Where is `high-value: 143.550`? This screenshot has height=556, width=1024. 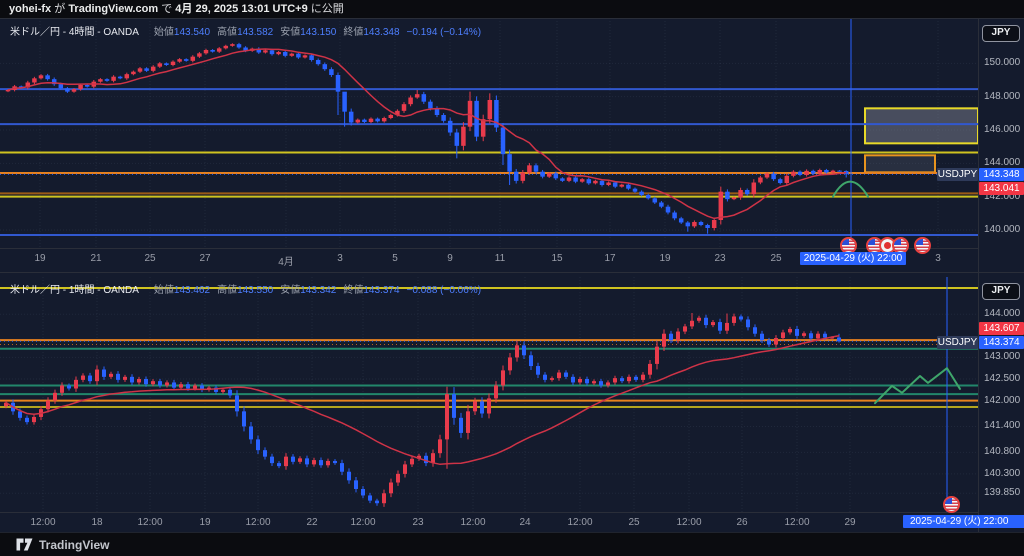
high-value: 143.550 is located at coordinates (255, 290).